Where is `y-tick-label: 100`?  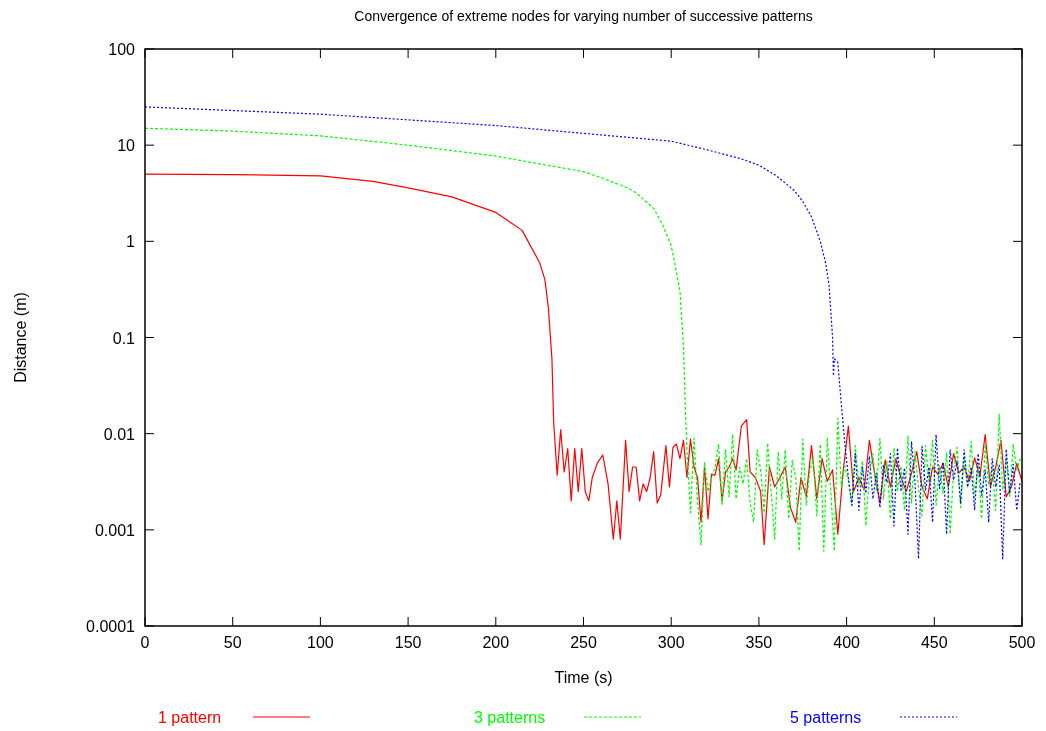
y-tick-label: 100 is located at coordinates (122, 49).